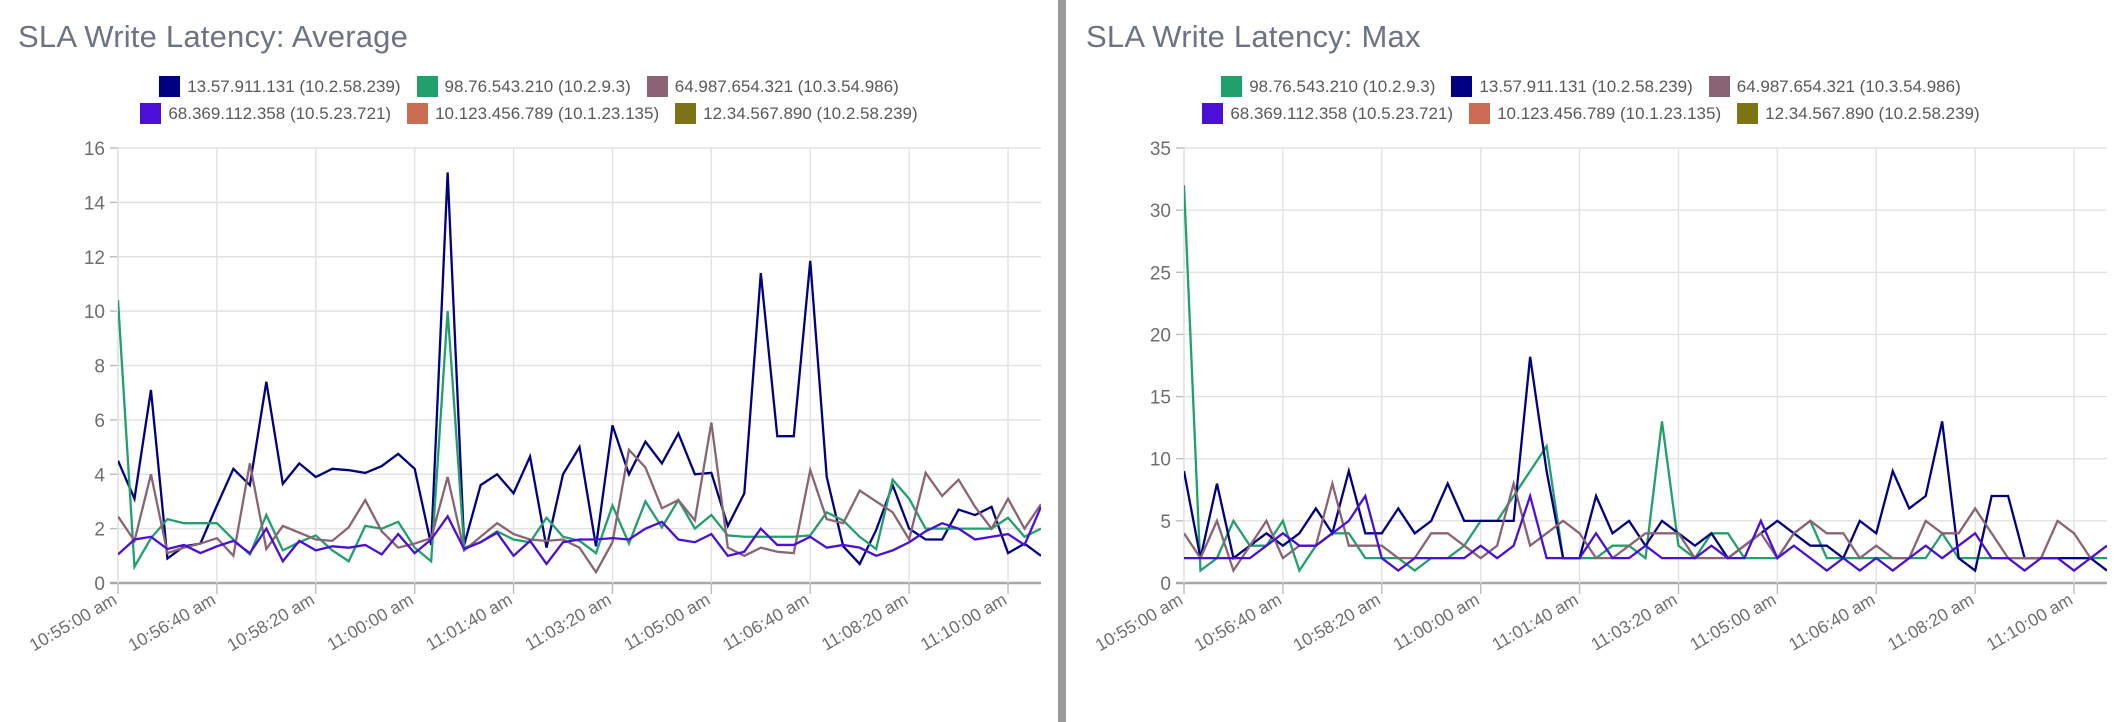  I want to click on svg-text: 4, so click(99, 475).